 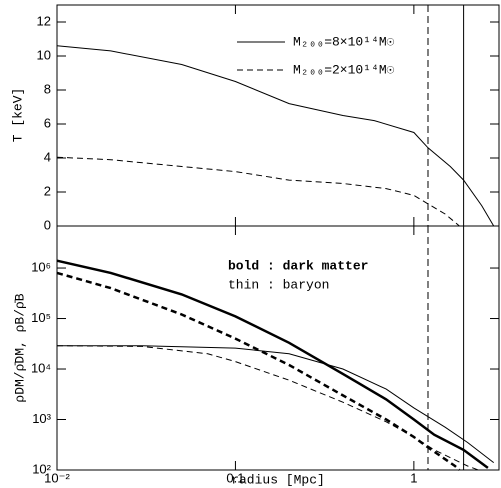 I want to click on annotation: bold : dark matter, so click(x=298, y=265).